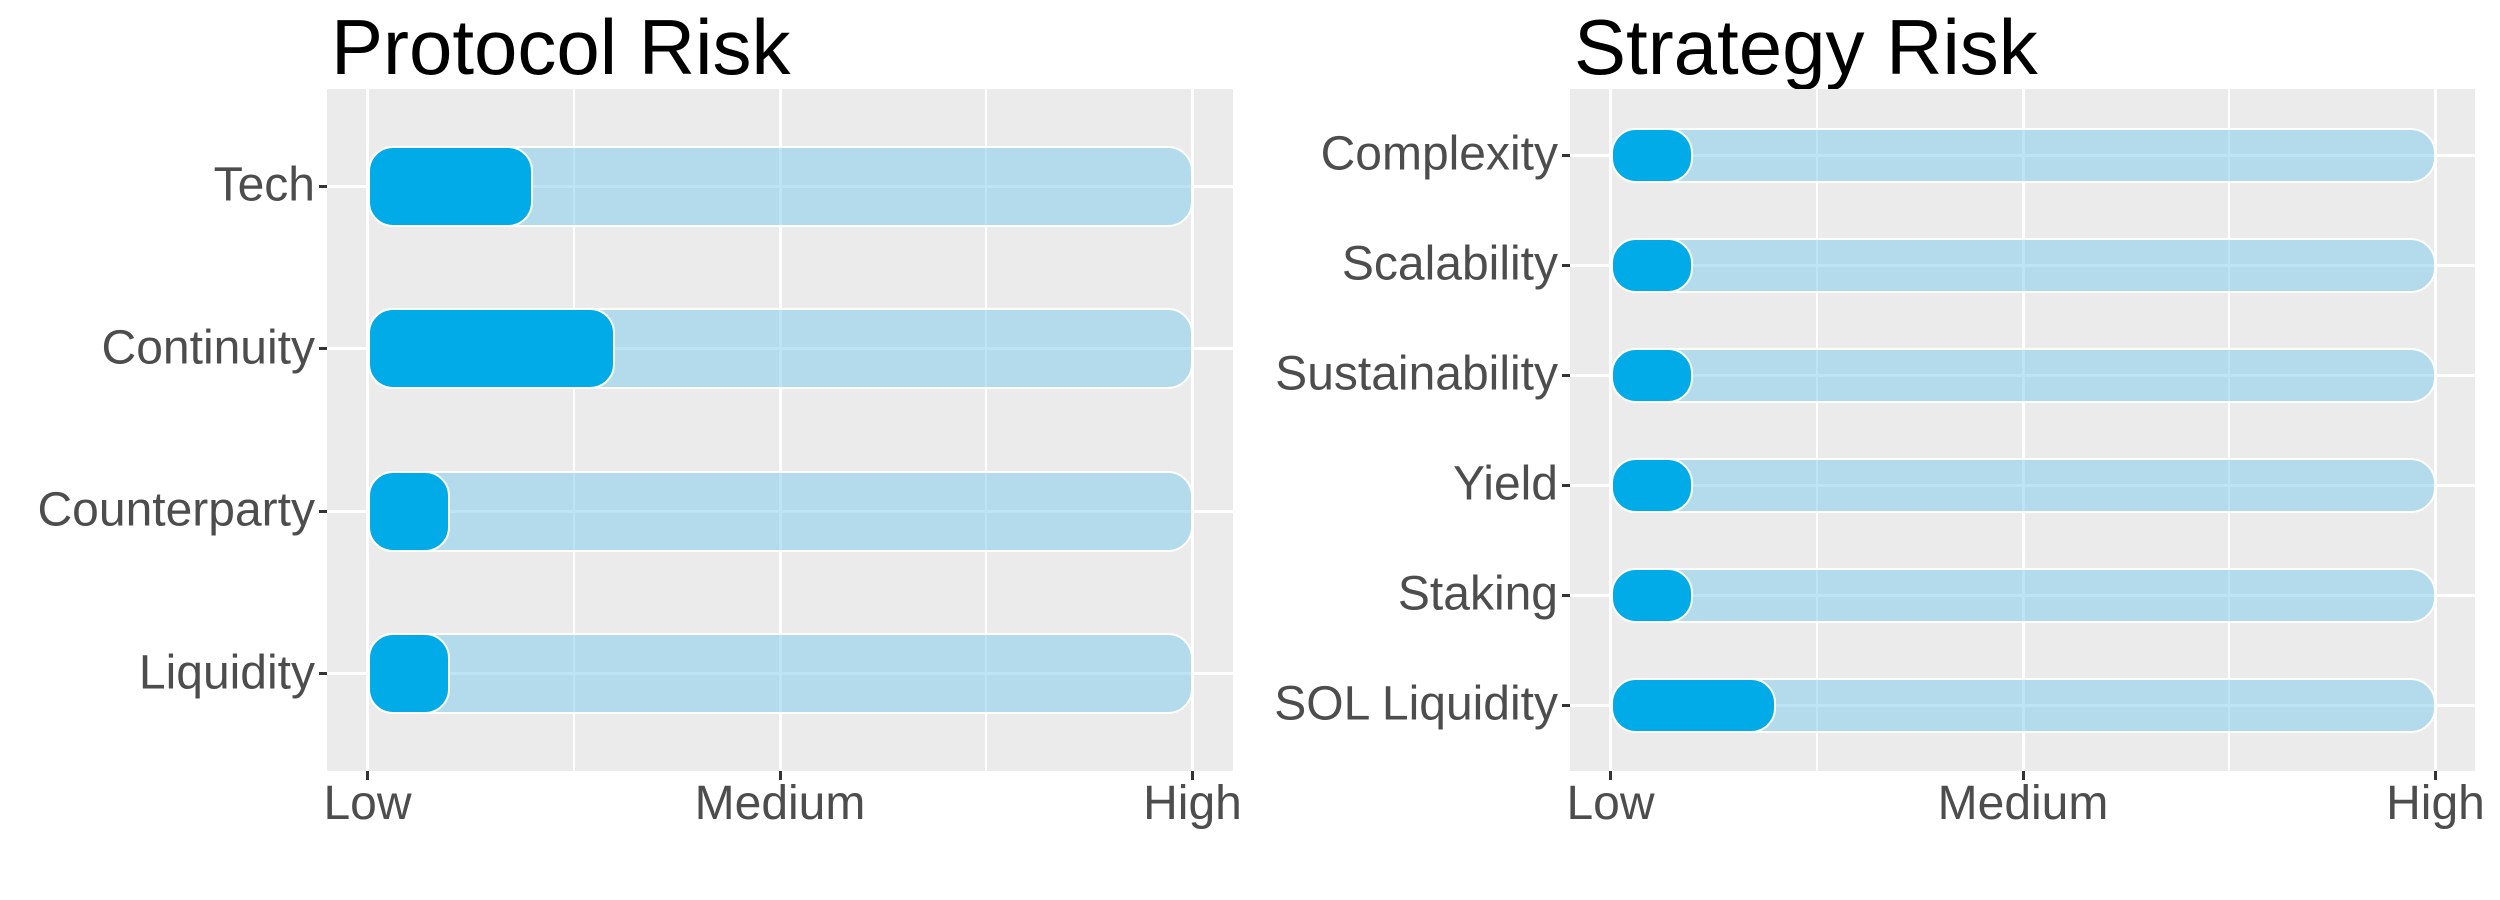  Describe the element at coordinates (1449, 264) in the screenshot. I see `category-label: Scalability` at that location.